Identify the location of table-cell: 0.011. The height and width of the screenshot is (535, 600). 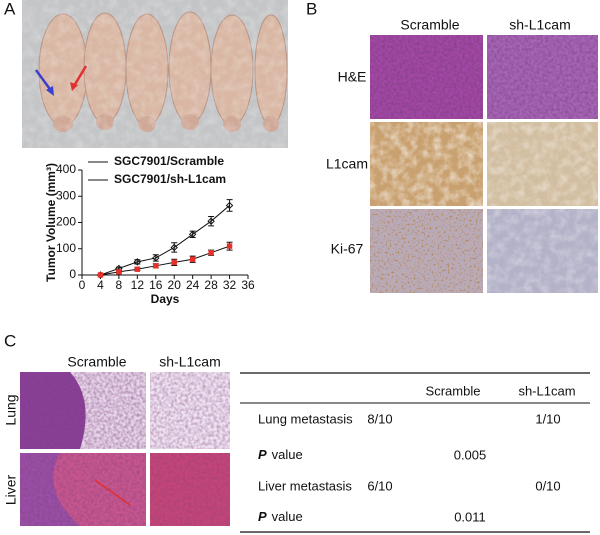
(470, 516).